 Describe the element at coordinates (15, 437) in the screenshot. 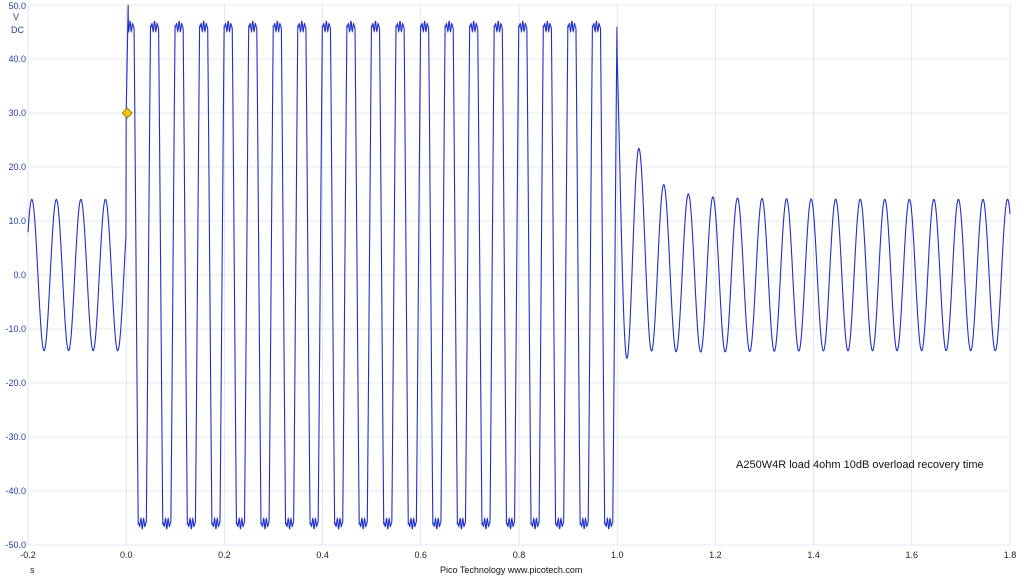

I see `y-tick-label: -30.0` at that location.